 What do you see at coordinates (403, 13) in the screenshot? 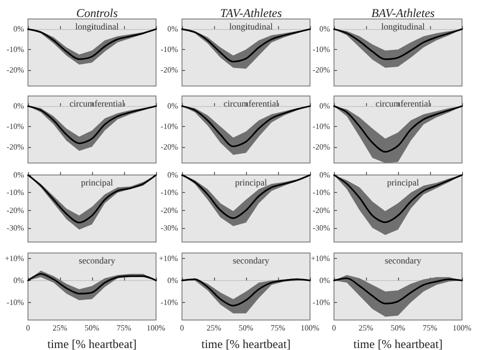
I see `chart-title: BAV-Athletes` at bounding box center [403, 13].